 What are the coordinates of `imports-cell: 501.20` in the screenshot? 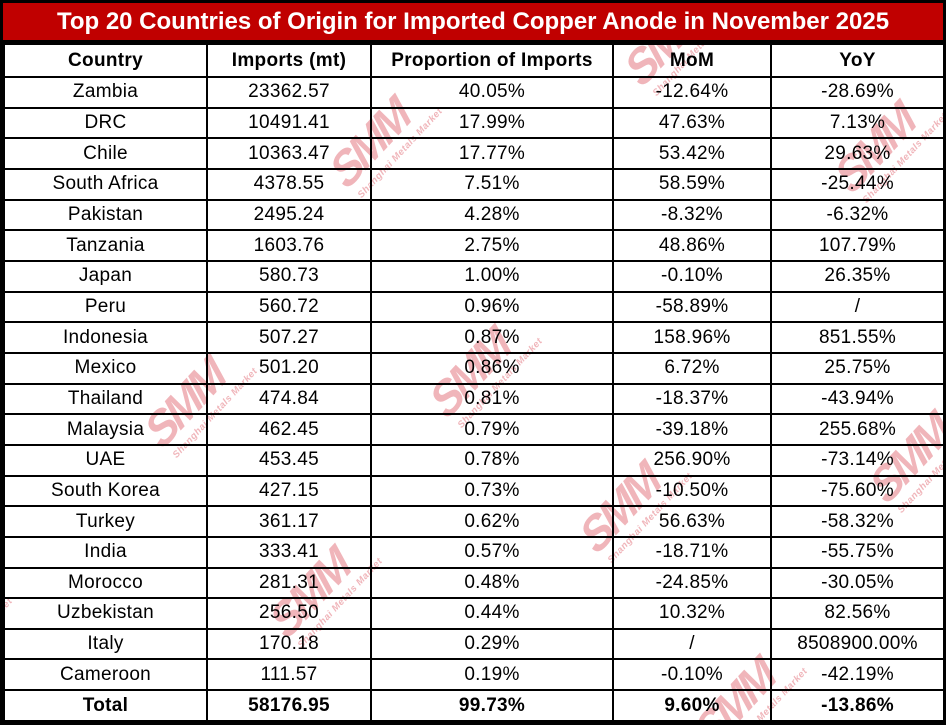 It's located at (289, 368).